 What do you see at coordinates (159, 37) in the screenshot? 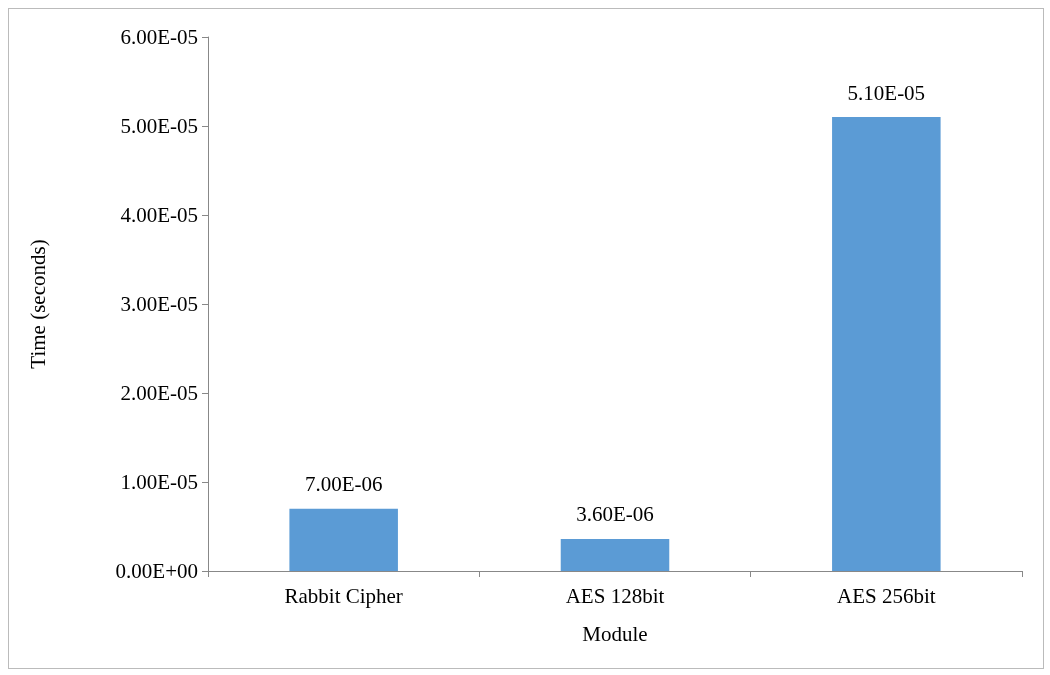
I see `y-tick-label: 6.00E-05` at bounding box center [159, 37].